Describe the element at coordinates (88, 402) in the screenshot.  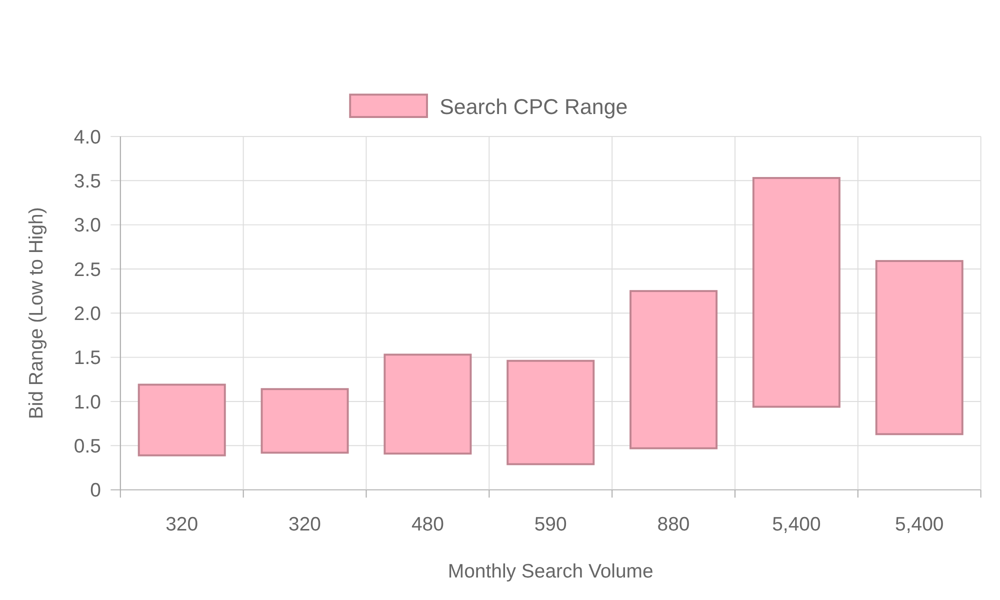
I see `y-tick-label: 1.0` at that location.